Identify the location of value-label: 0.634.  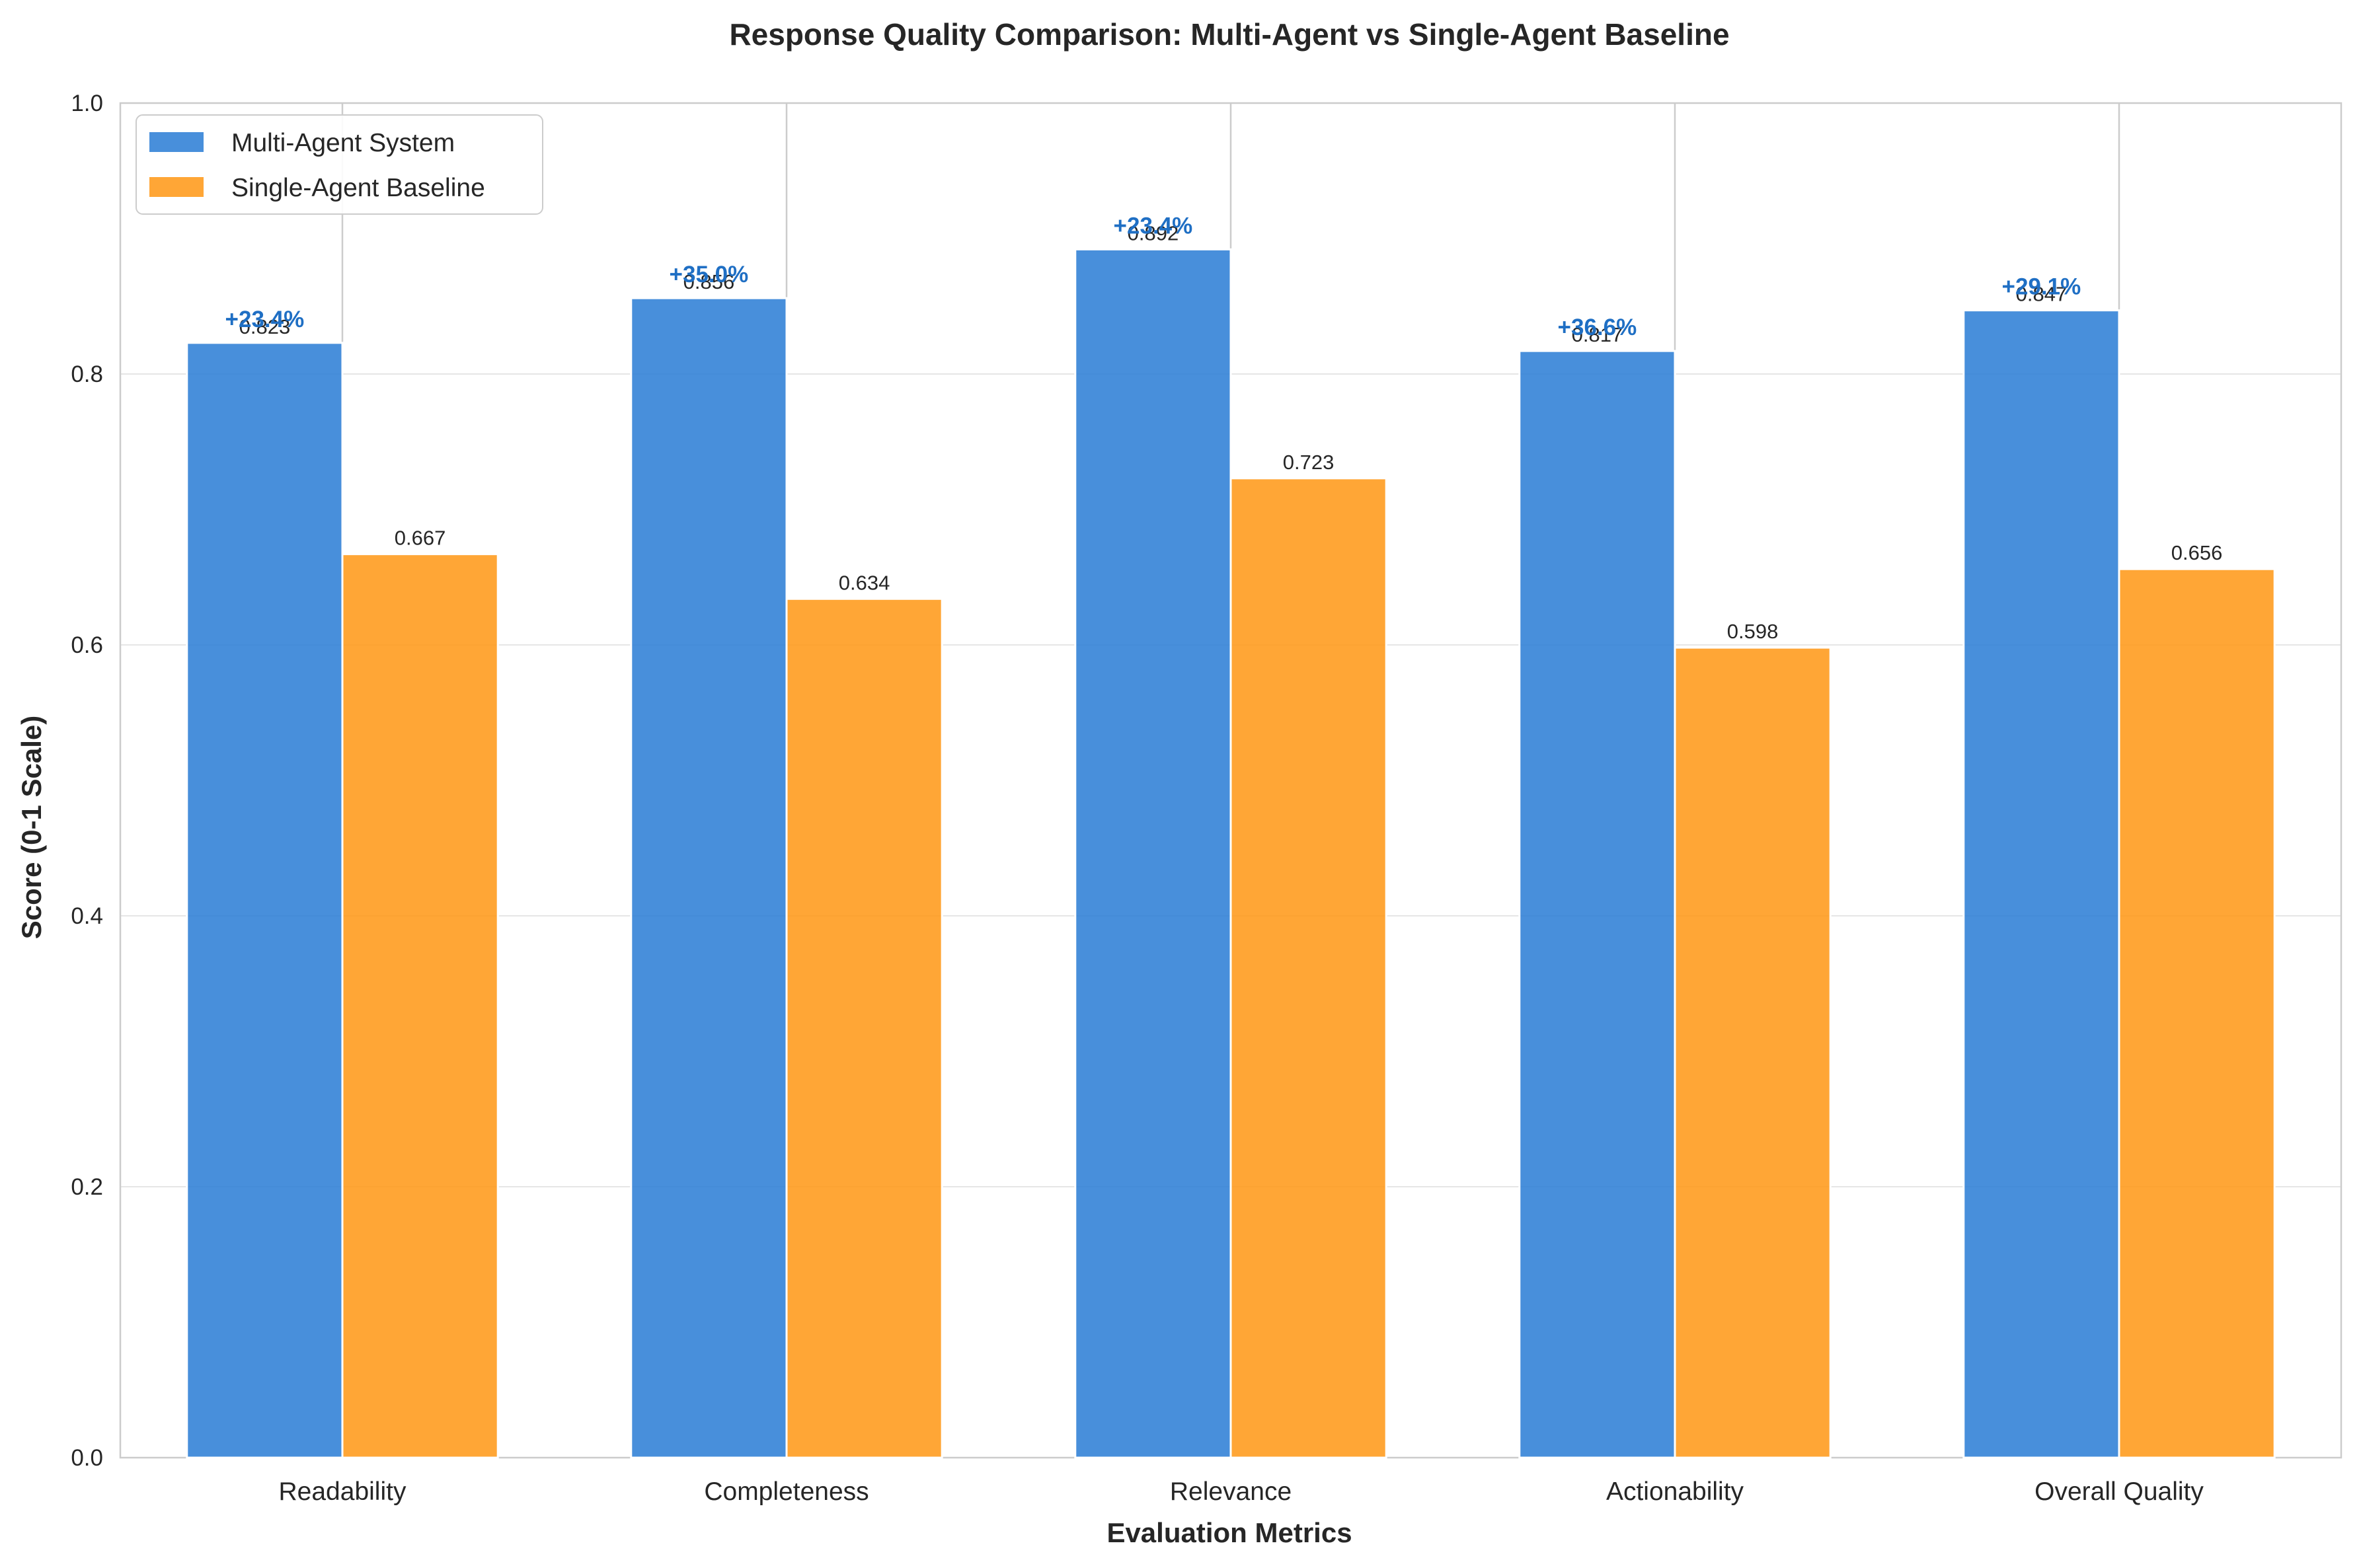
(864, 582).